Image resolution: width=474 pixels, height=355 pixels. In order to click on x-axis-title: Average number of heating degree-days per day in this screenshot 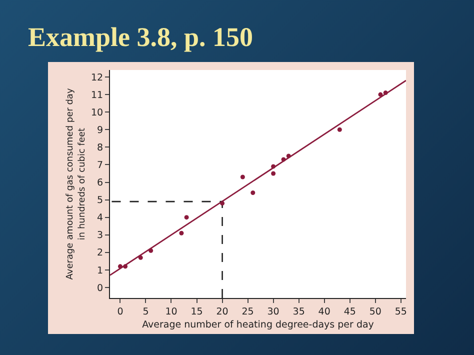, I will do `click(258, 325)`.